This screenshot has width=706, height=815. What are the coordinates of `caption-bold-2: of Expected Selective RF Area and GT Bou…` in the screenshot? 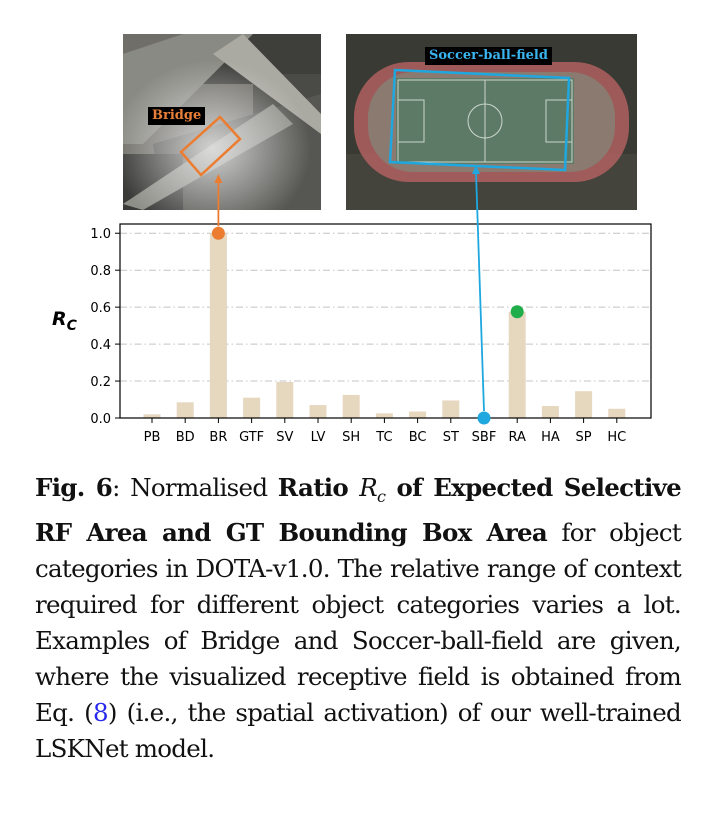 It's located at (358, 510).